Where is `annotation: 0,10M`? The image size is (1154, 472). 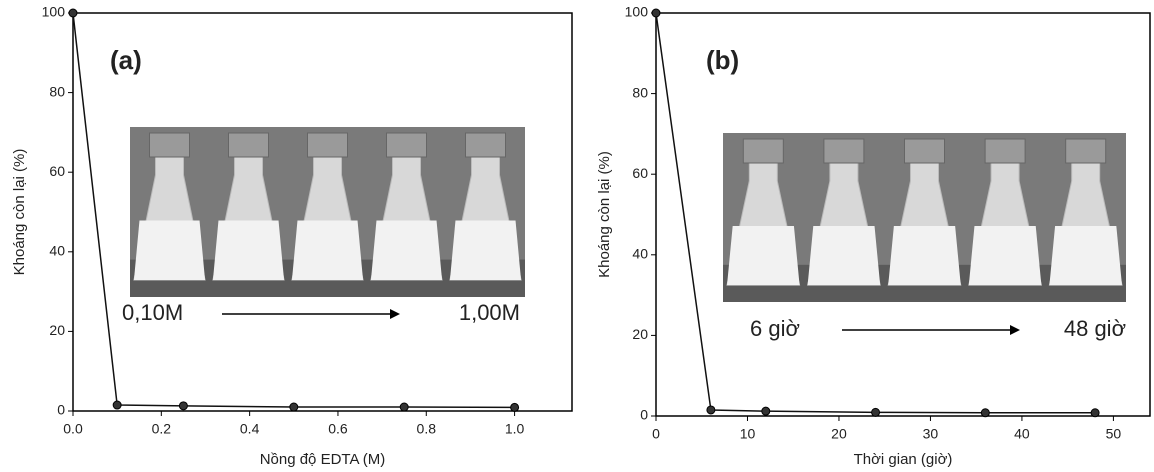 annotation: 0,10M is located at coordinates (152, 312).